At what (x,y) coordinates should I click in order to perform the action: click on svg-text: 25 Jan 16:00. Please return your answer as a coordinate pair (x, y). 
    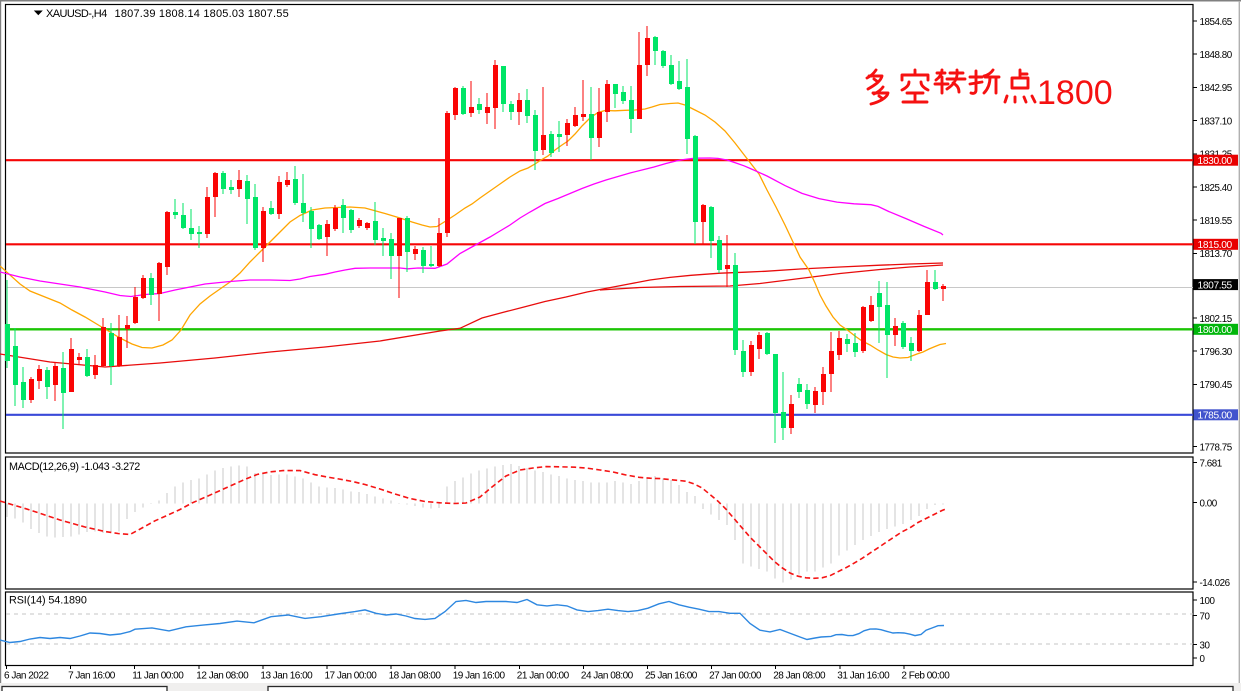
    Looking at the image, I should click on (671, 676).